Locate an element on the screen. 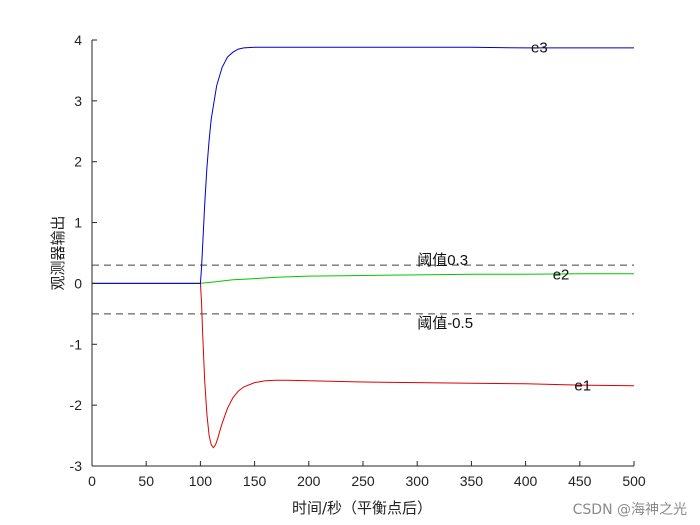 This screenshot has height=525, width=700. threshold-lines is located at coordinates (363, 289).